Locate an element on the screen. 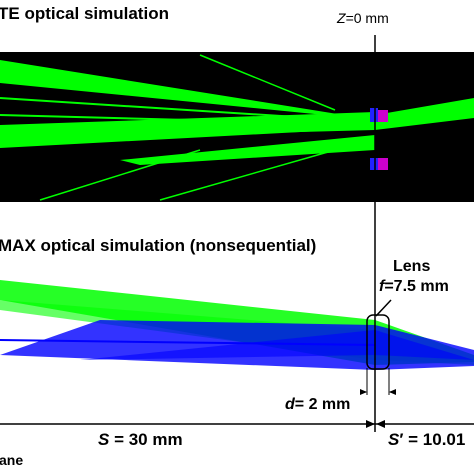  image-distance-label: S′ = 10.01 is located at coordinates (427, 439).